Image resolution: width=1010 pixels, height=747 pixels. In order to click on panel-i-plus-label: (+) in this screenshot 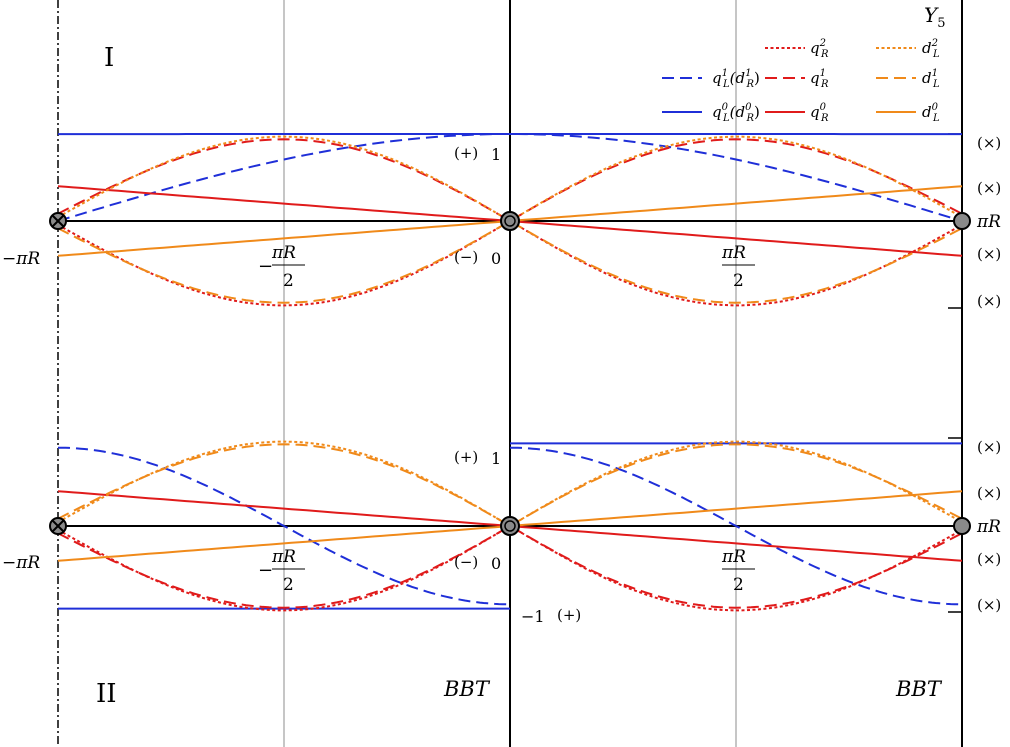, I will do `click(466, 153)`.